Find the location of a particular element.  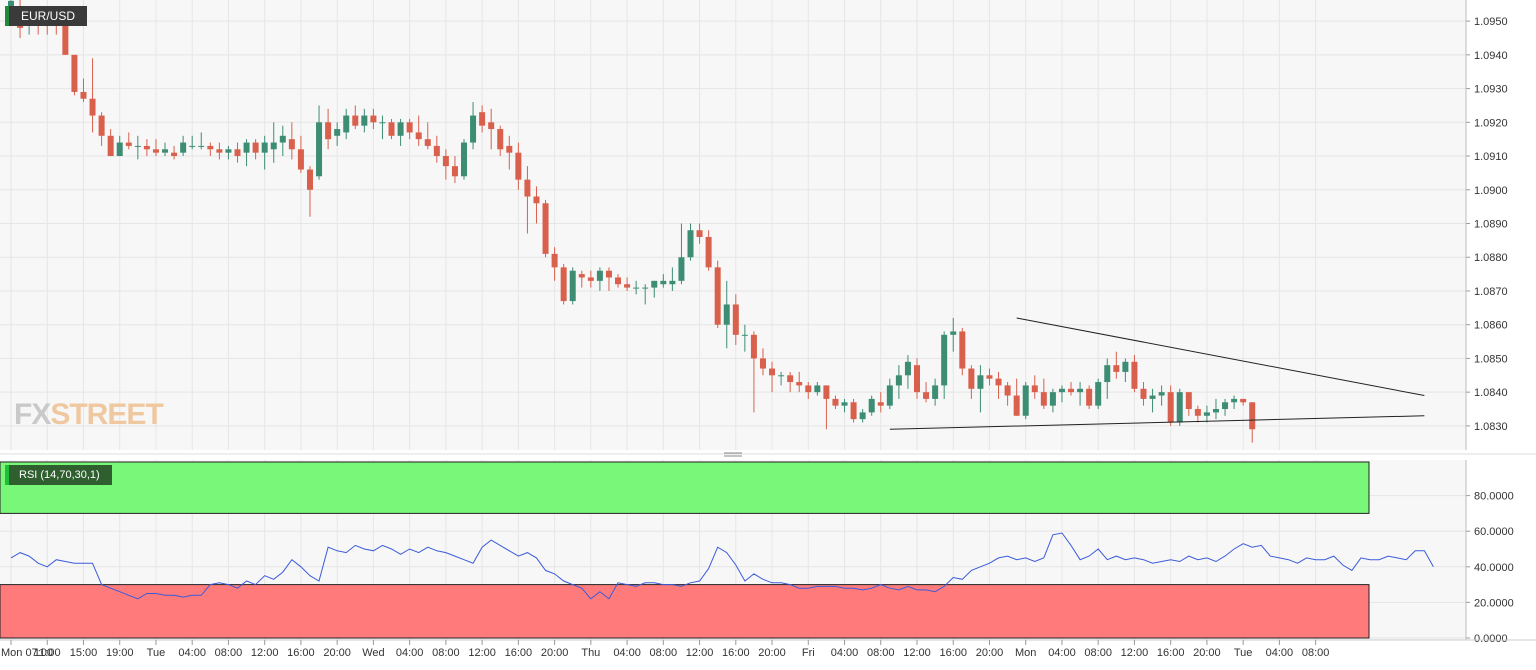

rsi-tick-label: 40.0000 is located at coordinates (1494, 568).